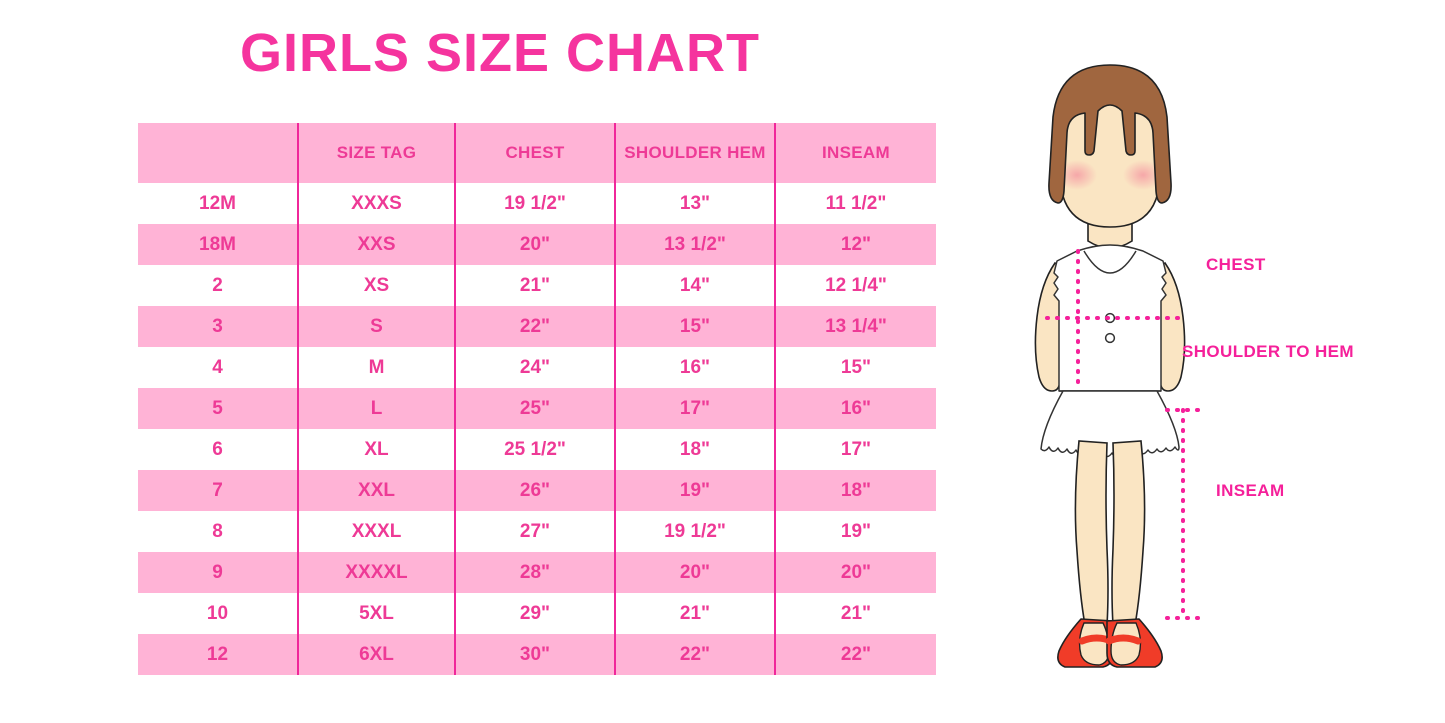 The image size is (1445, 723). What do you see at coordinates (1110, 134) in the screenshot?
I see `hair` at bounding box center [1110, 134].